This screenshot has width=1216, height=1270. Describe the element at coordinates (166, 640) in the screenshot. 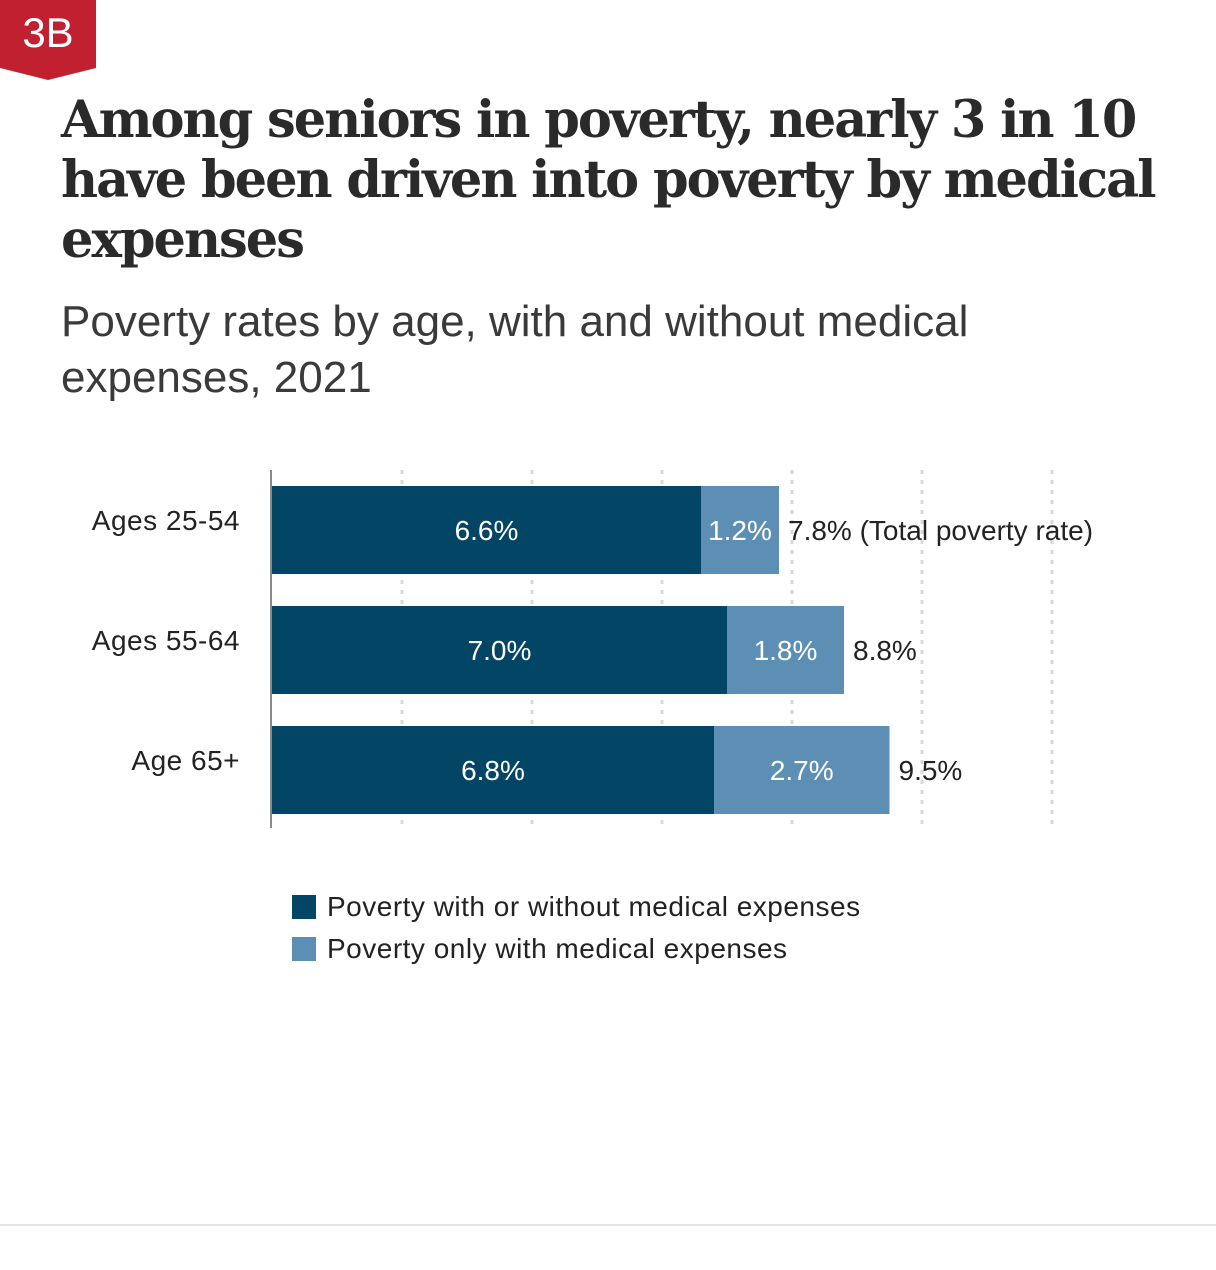

I see `category-label: Ages 55-64` at that location.